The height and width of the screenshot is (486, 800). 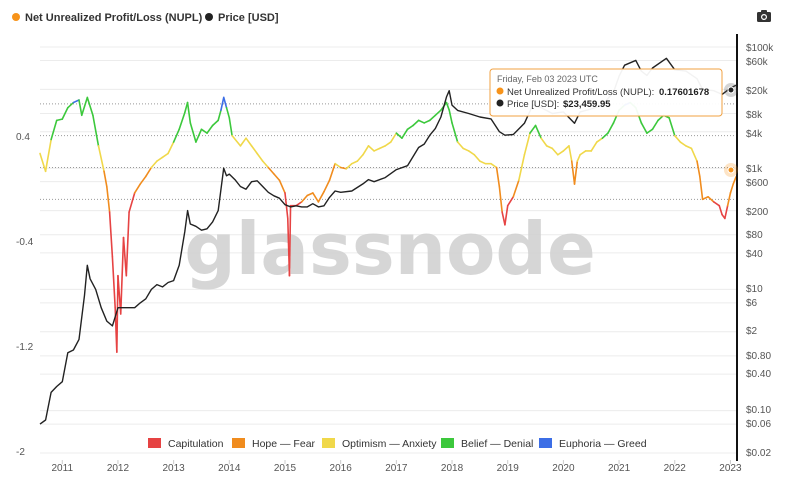 I want to click on legend-price: Price [USD], so click(x=242, y=18).